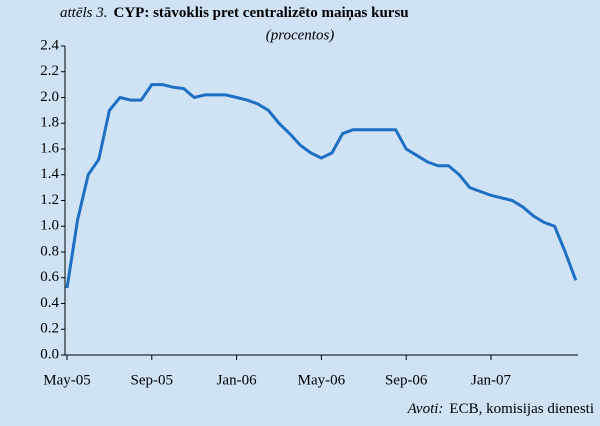 This screenshot has height=426, width=600. I want to click on y-tick-label: 0.2, so click(49, 329).